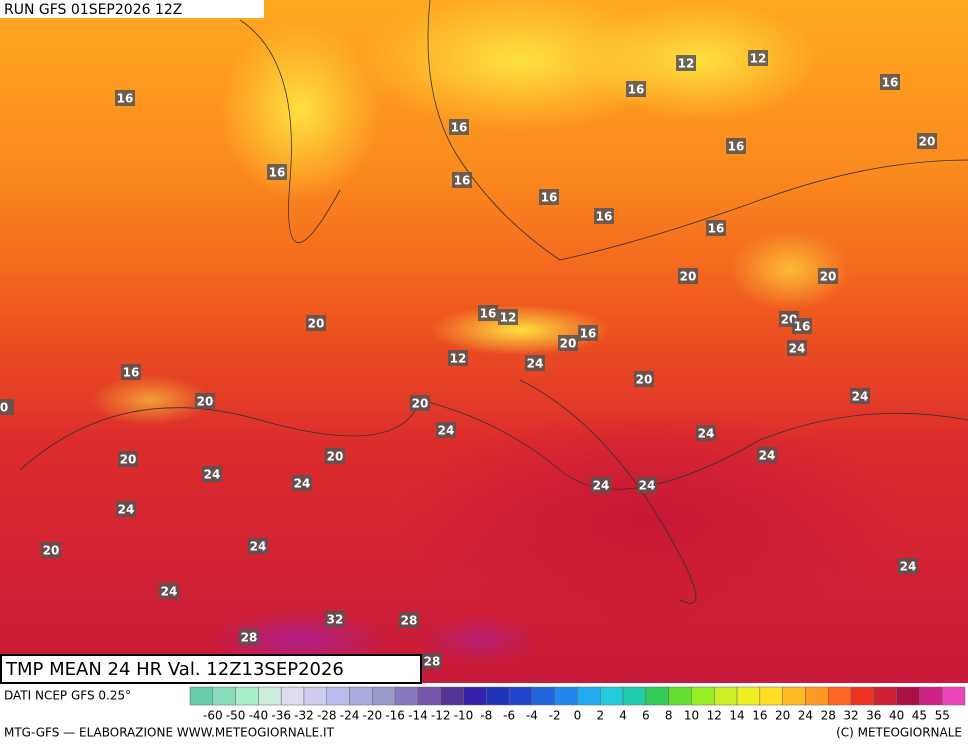  Describe the element at coordinates (714, 716) in the screenshot. I see `scale-label: 12` at that location.